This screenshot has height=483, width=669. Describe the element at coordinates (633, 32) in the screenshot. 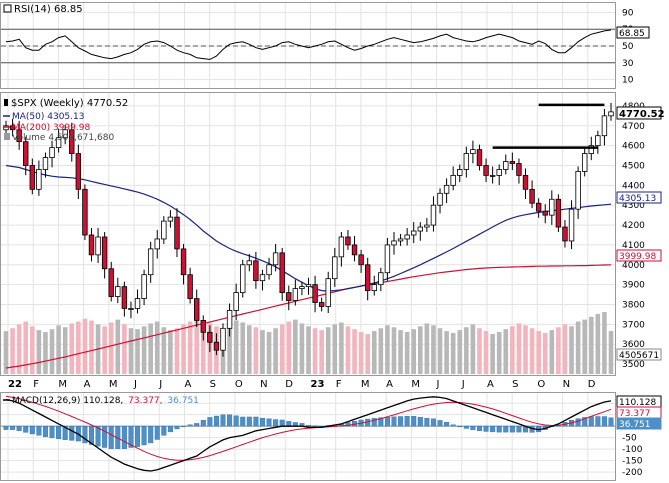

I see `rsi-value-tag: 68.85` at that location.